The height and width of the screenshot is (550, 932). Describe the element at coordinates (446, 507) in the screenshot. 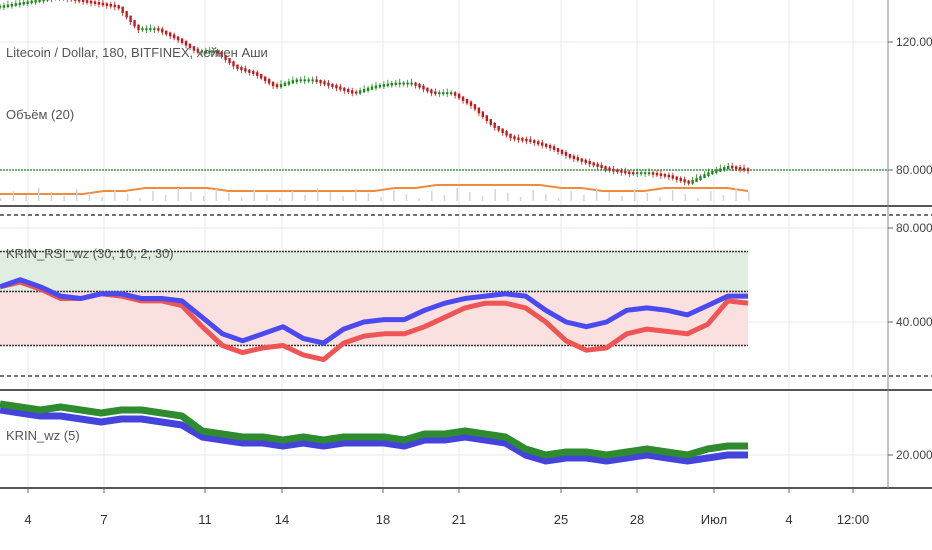

I see `time-axis: 4 7 11 14 18 21 25 28 Июл 4 12:00` at that location.